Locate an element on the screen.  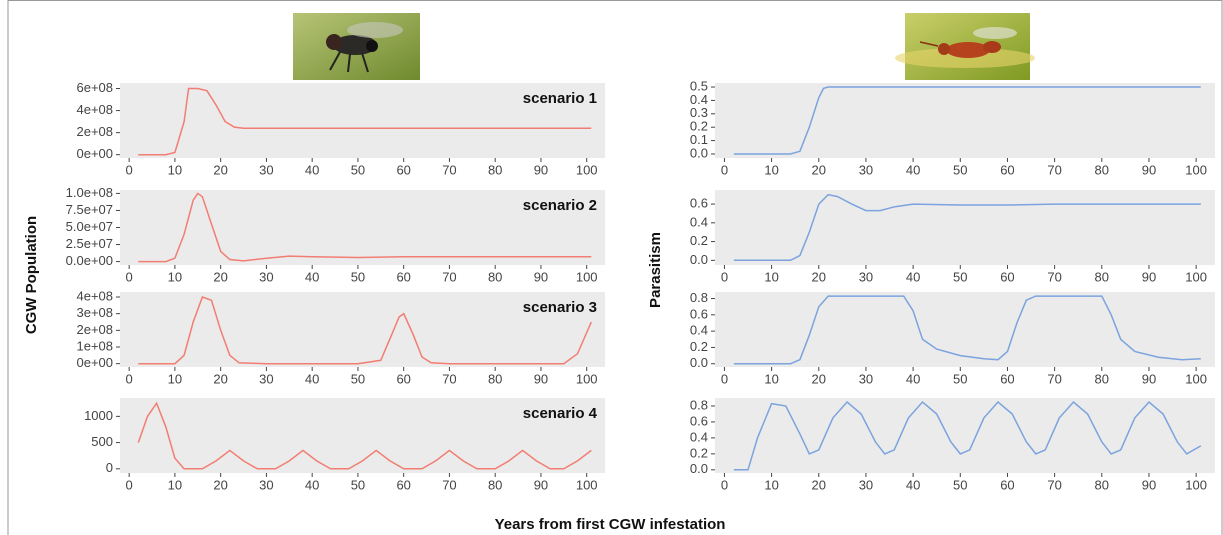
panel-title: scenario 1 is located at coordinates (560, 98).